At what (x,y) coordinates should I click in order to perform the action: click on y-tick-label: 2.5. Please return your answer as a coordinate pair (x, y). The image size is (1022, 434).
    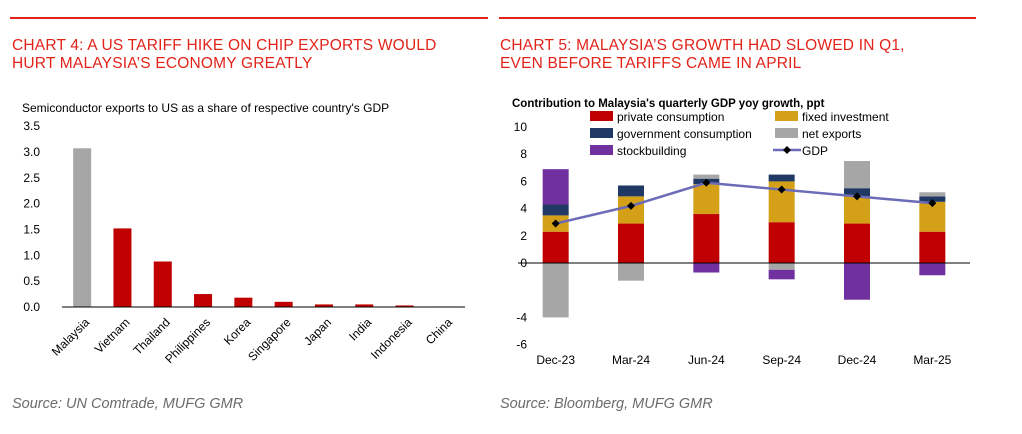
    Looking at the image, I should click on (31, 178).